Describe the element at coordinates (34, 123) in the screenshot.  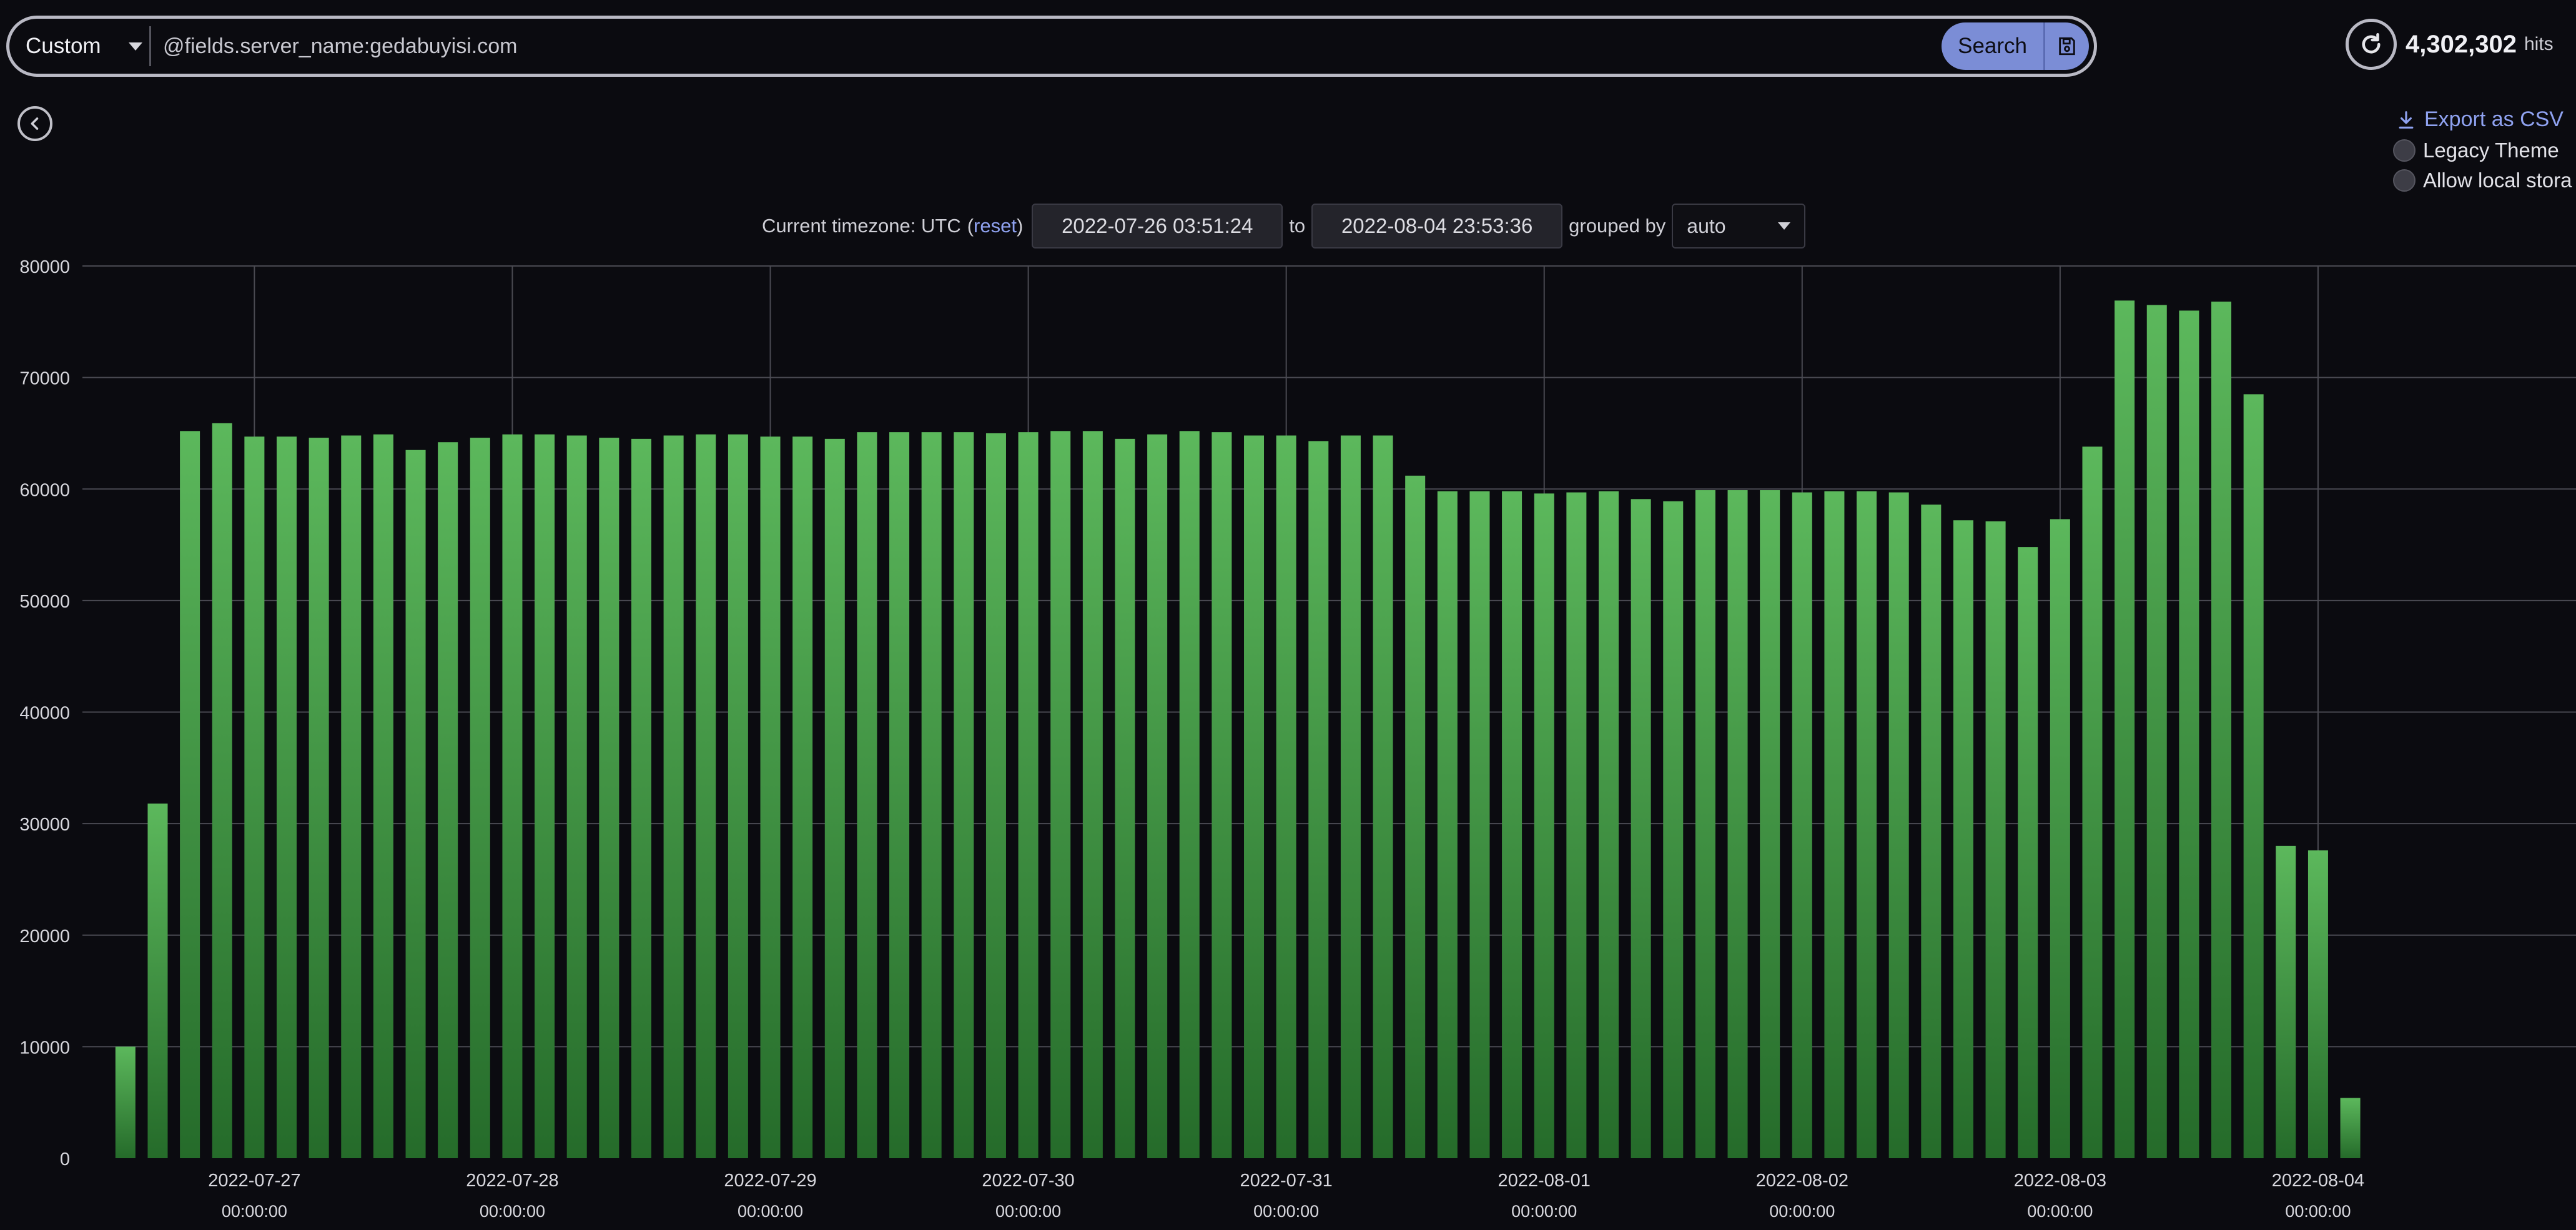
I see `back-button` at that location.